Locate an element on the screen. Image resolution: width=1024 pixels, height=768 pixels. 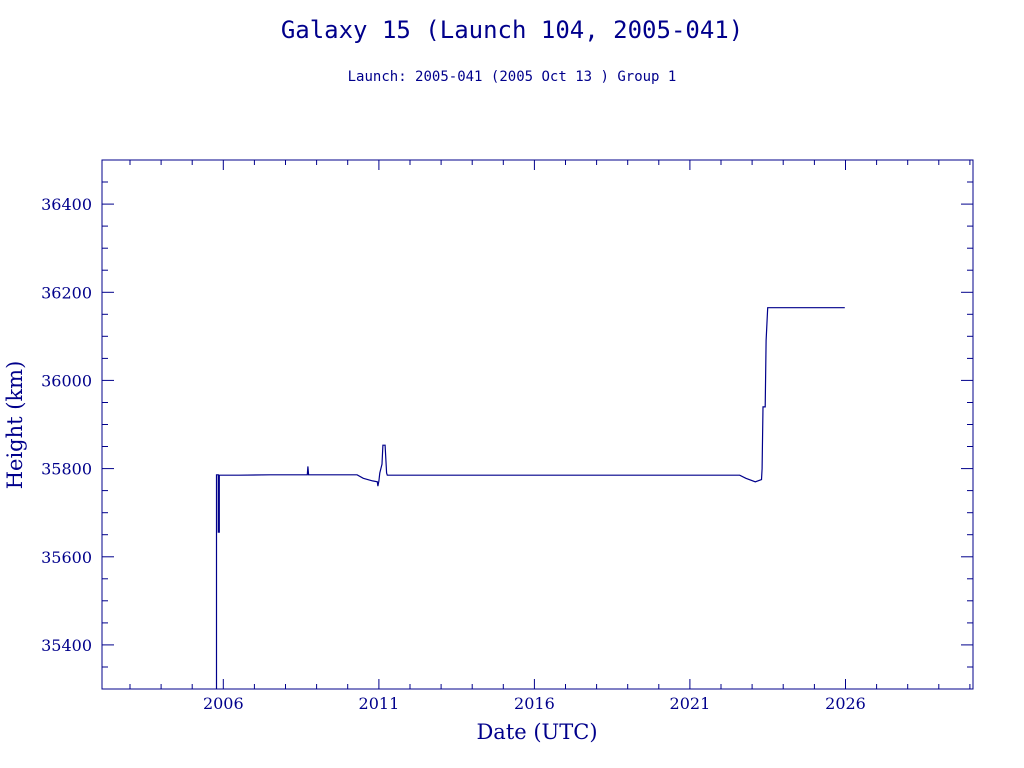
x-tick-label: 2021 is located at coordinates (690, 703).